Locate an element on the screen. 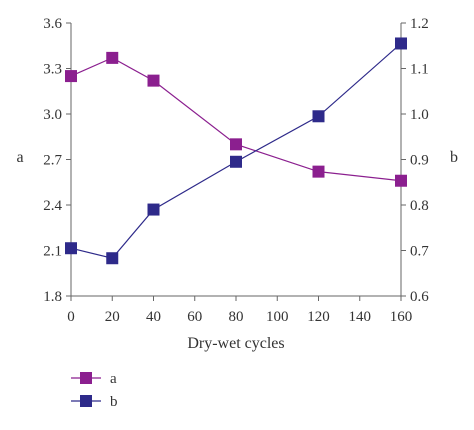  x-tick-label: 40 is located at coordinates (153, 317).